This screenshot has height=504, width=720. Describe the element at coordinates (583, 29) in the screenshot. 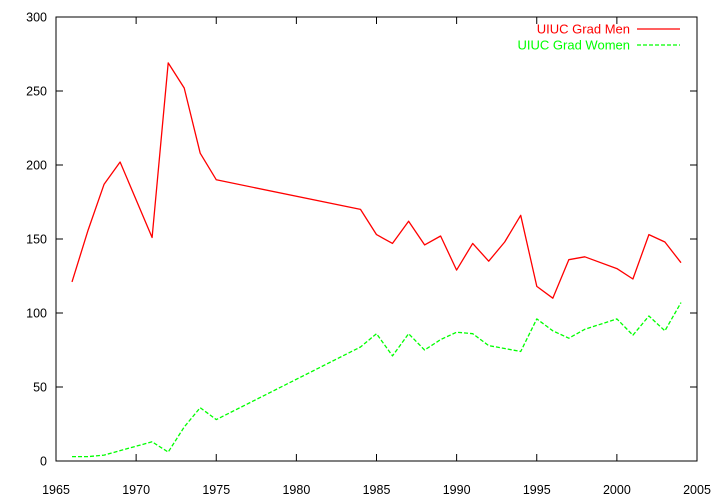

I see `legend-label-uiuc-grad-men: UIUC Grad Men` at that location.